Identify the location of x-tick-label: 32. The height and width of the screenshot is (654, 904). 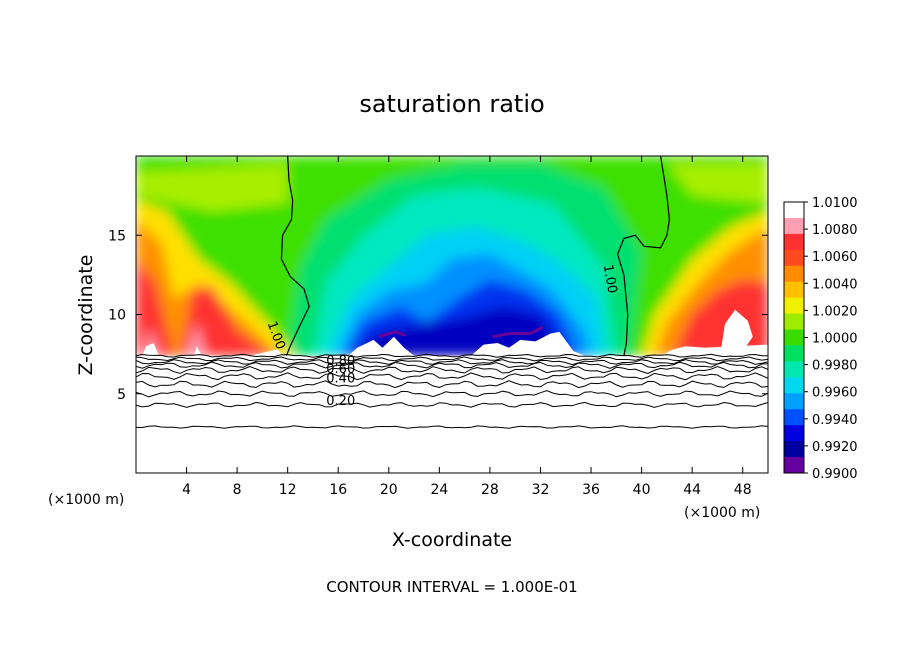
(541, 490).